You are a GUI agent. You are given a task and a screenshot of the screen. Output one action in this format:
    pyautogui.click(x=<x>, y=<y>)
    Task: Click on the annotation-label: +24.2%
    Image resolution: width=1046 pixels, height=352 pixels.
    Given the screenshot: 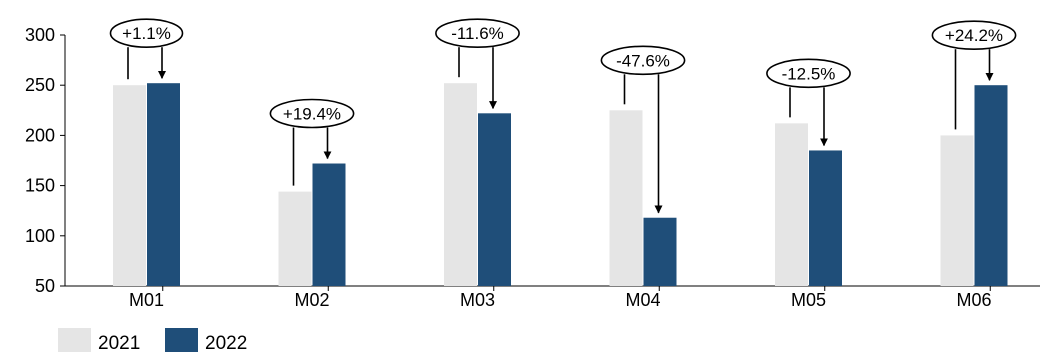 What is the action you would take?
    pyautogui.click(x=974, y=35)
    